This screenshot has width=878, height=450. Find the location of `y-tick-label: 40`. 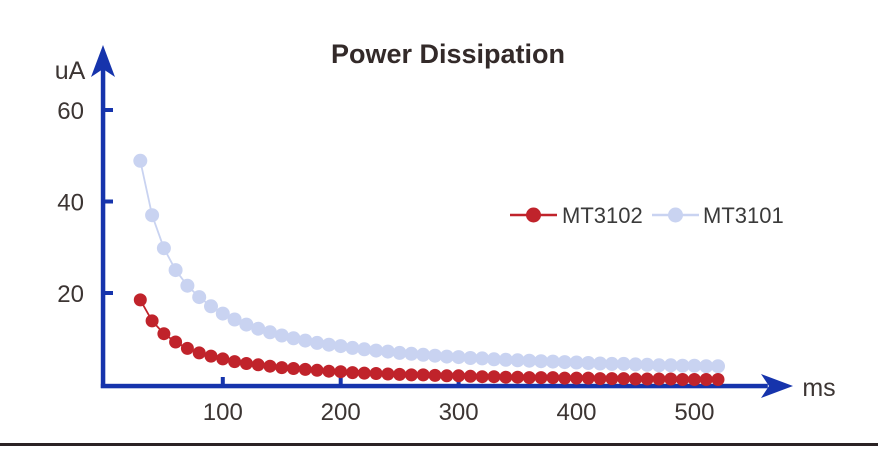

y-tick-label: 40 is located at coordinates (70, 203).